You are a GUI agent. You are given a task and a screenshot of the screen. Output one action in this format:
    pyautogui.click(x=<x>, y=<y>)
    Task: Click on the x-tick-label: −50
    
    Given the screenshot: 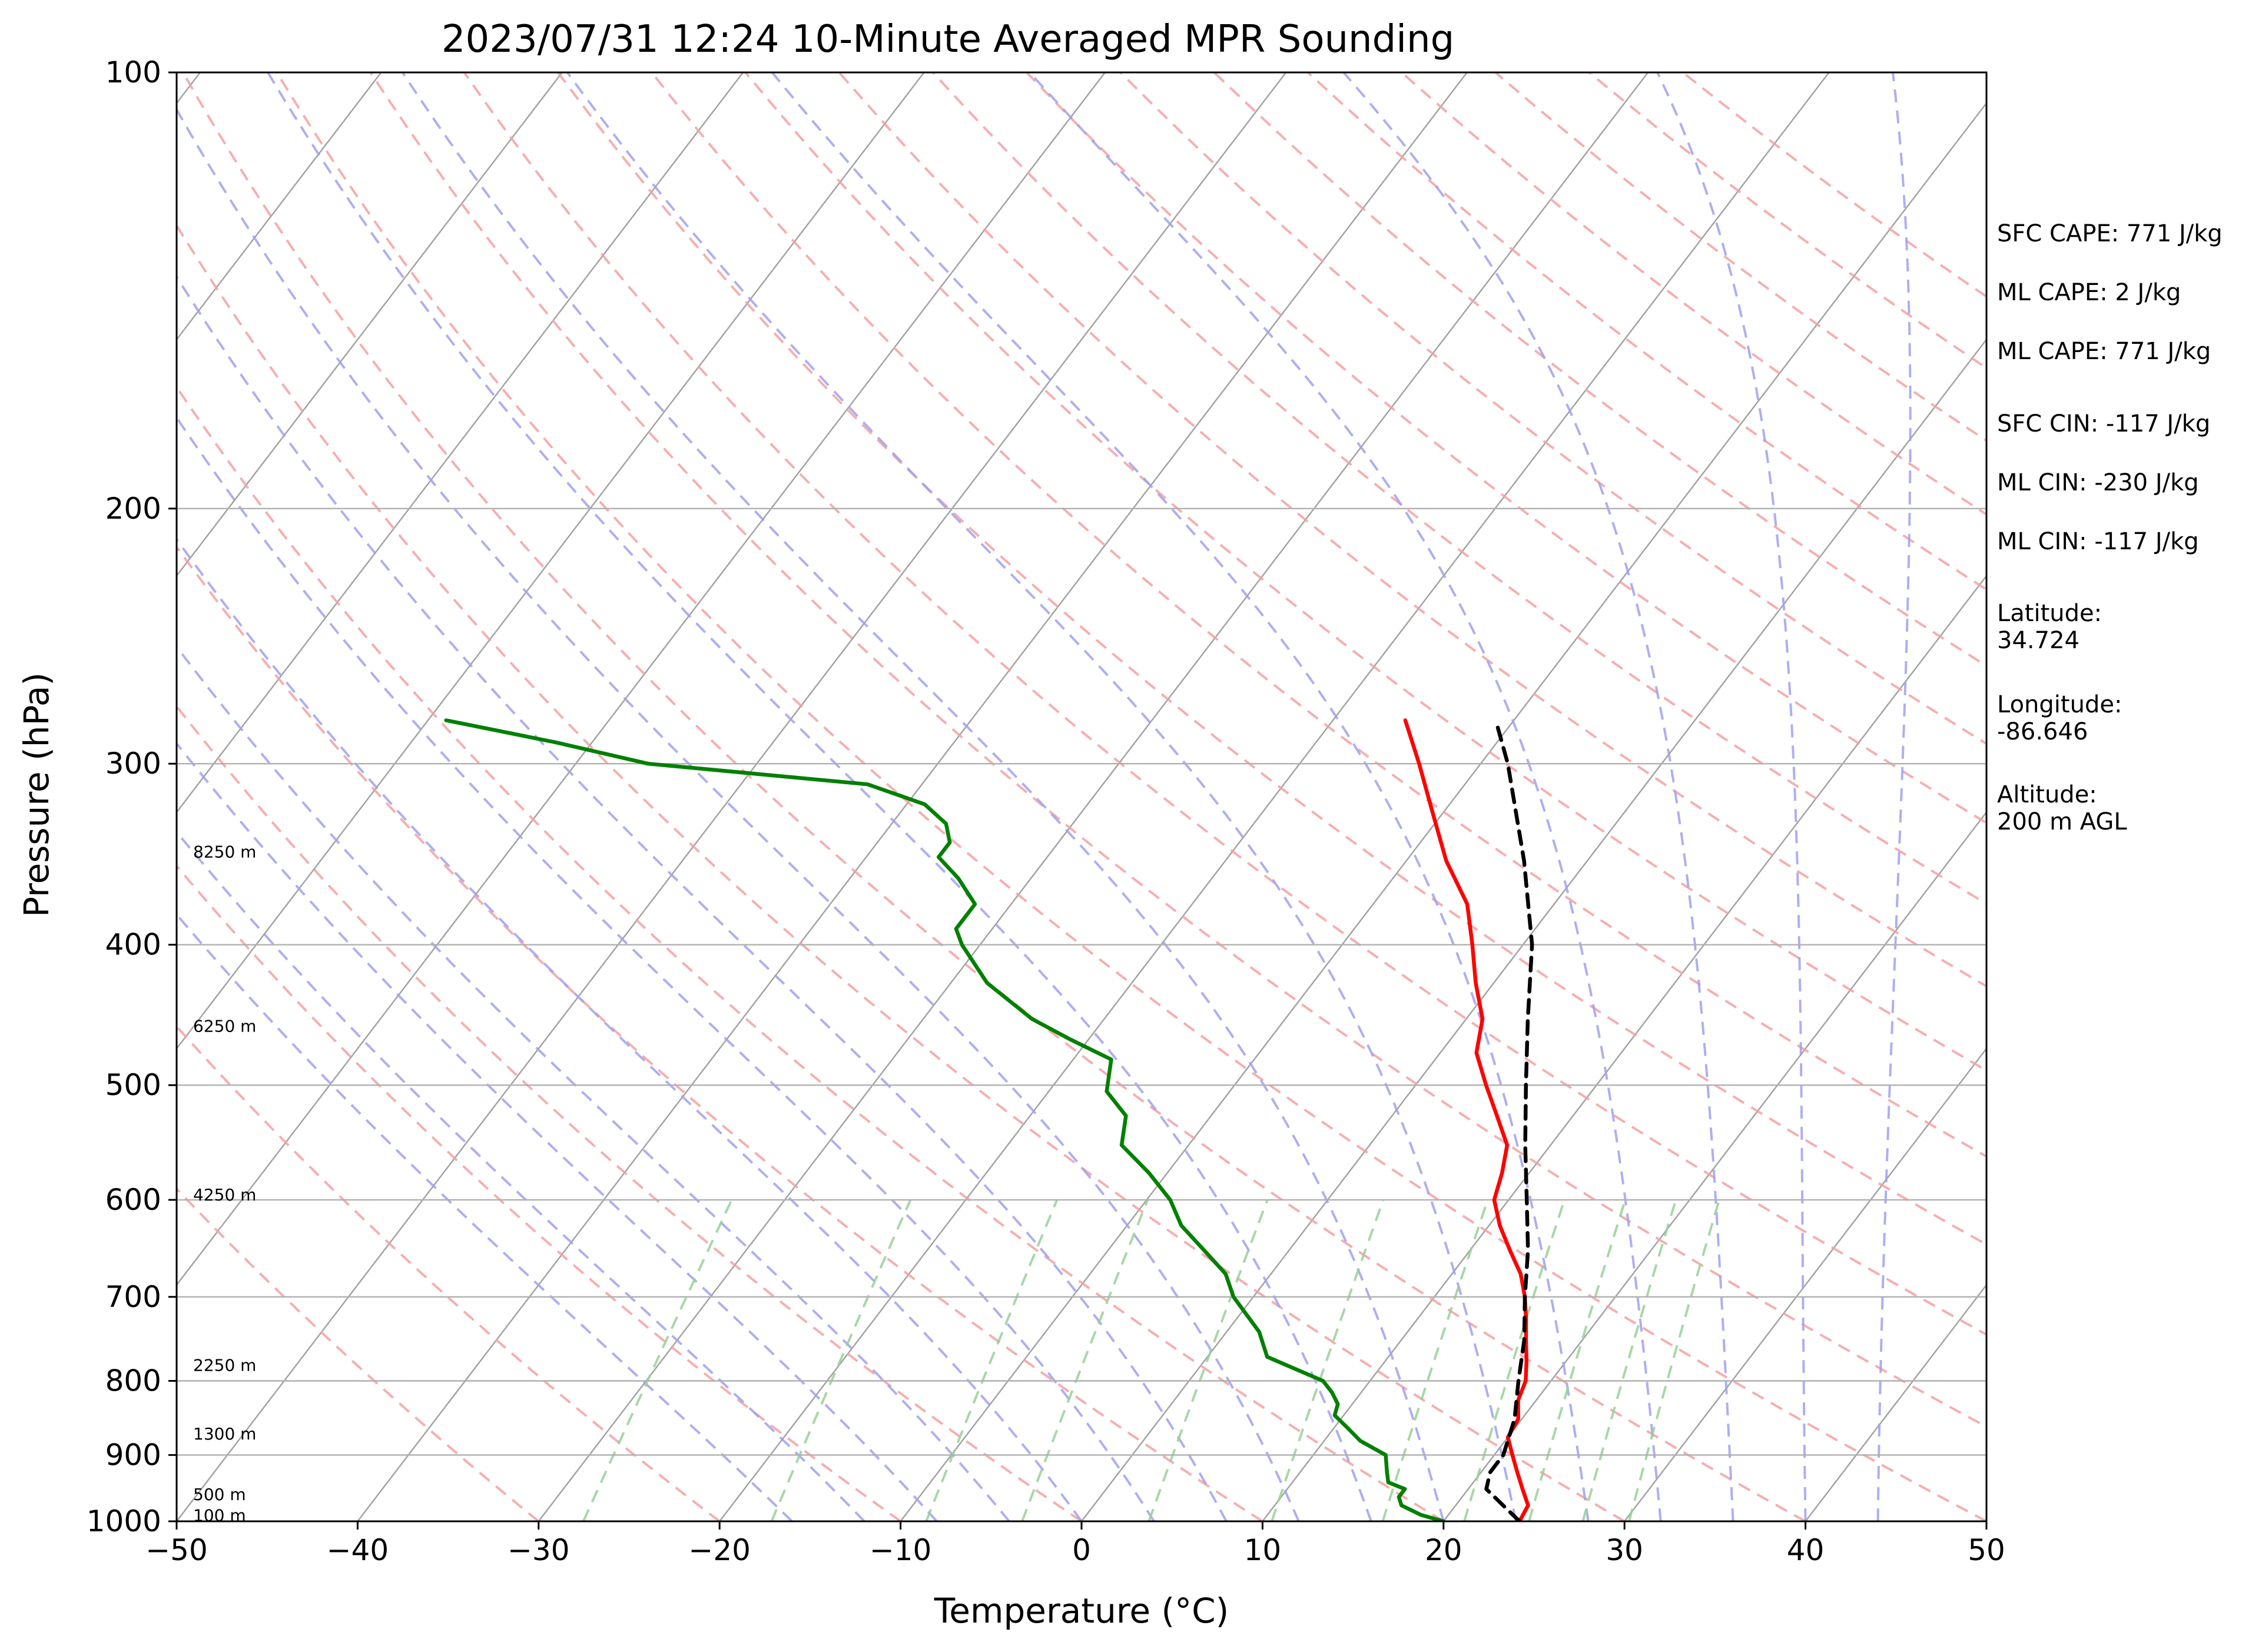 What is the action you would take?
    pyautogui.click(x=176, y=1550)
    